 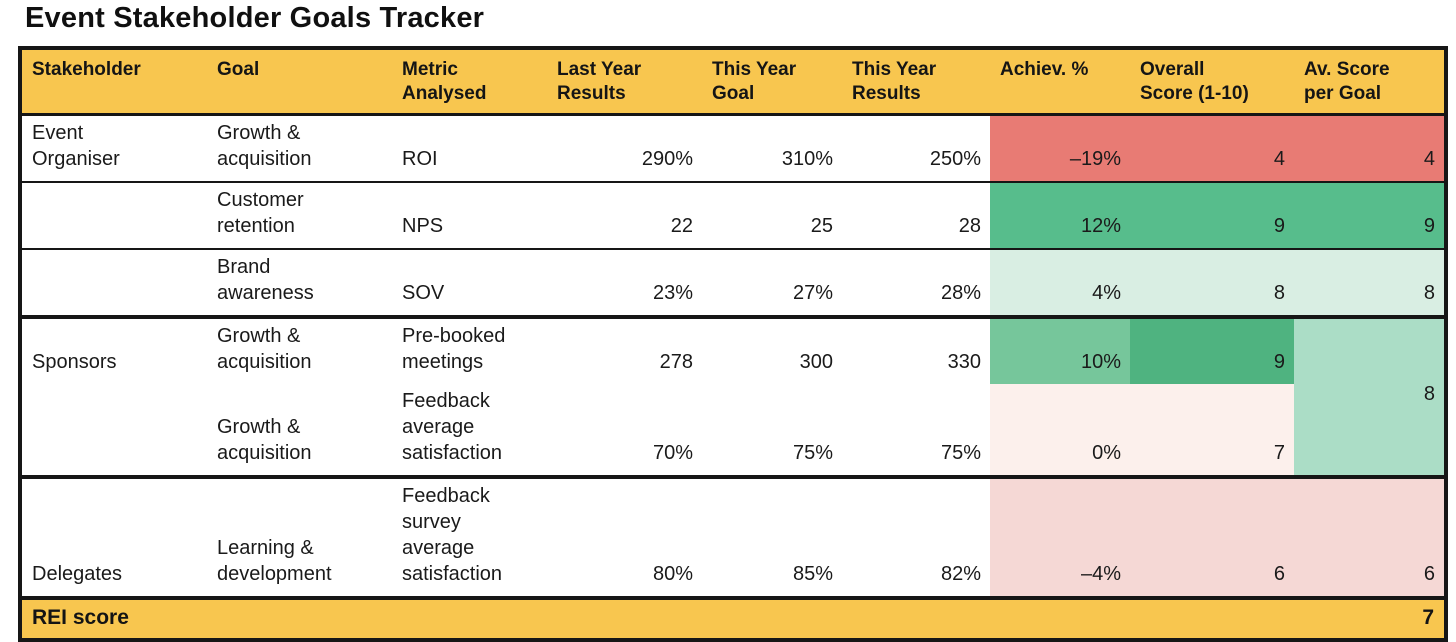 What do you see at coordinates (1060, 148) in the screenshot?
I see `cell-achievement: –19%` at bounding box center [1060, 148].